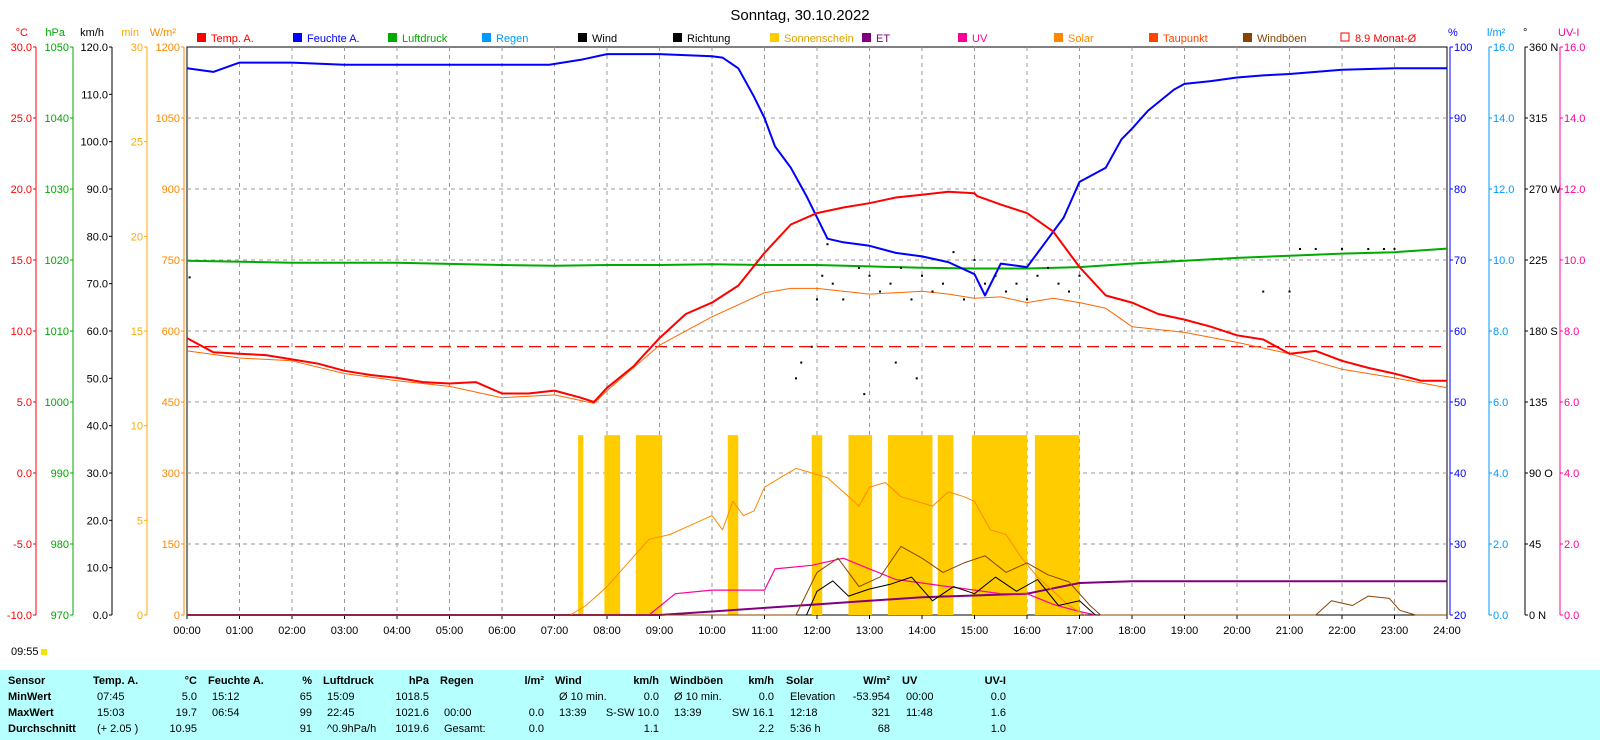 This screenshot has width=1600, height=740. What do you see at coordinates (97, 332) in the screenshot?
I see `axis-tick-label-speed: 60.0` at bounding box center [97, 332].